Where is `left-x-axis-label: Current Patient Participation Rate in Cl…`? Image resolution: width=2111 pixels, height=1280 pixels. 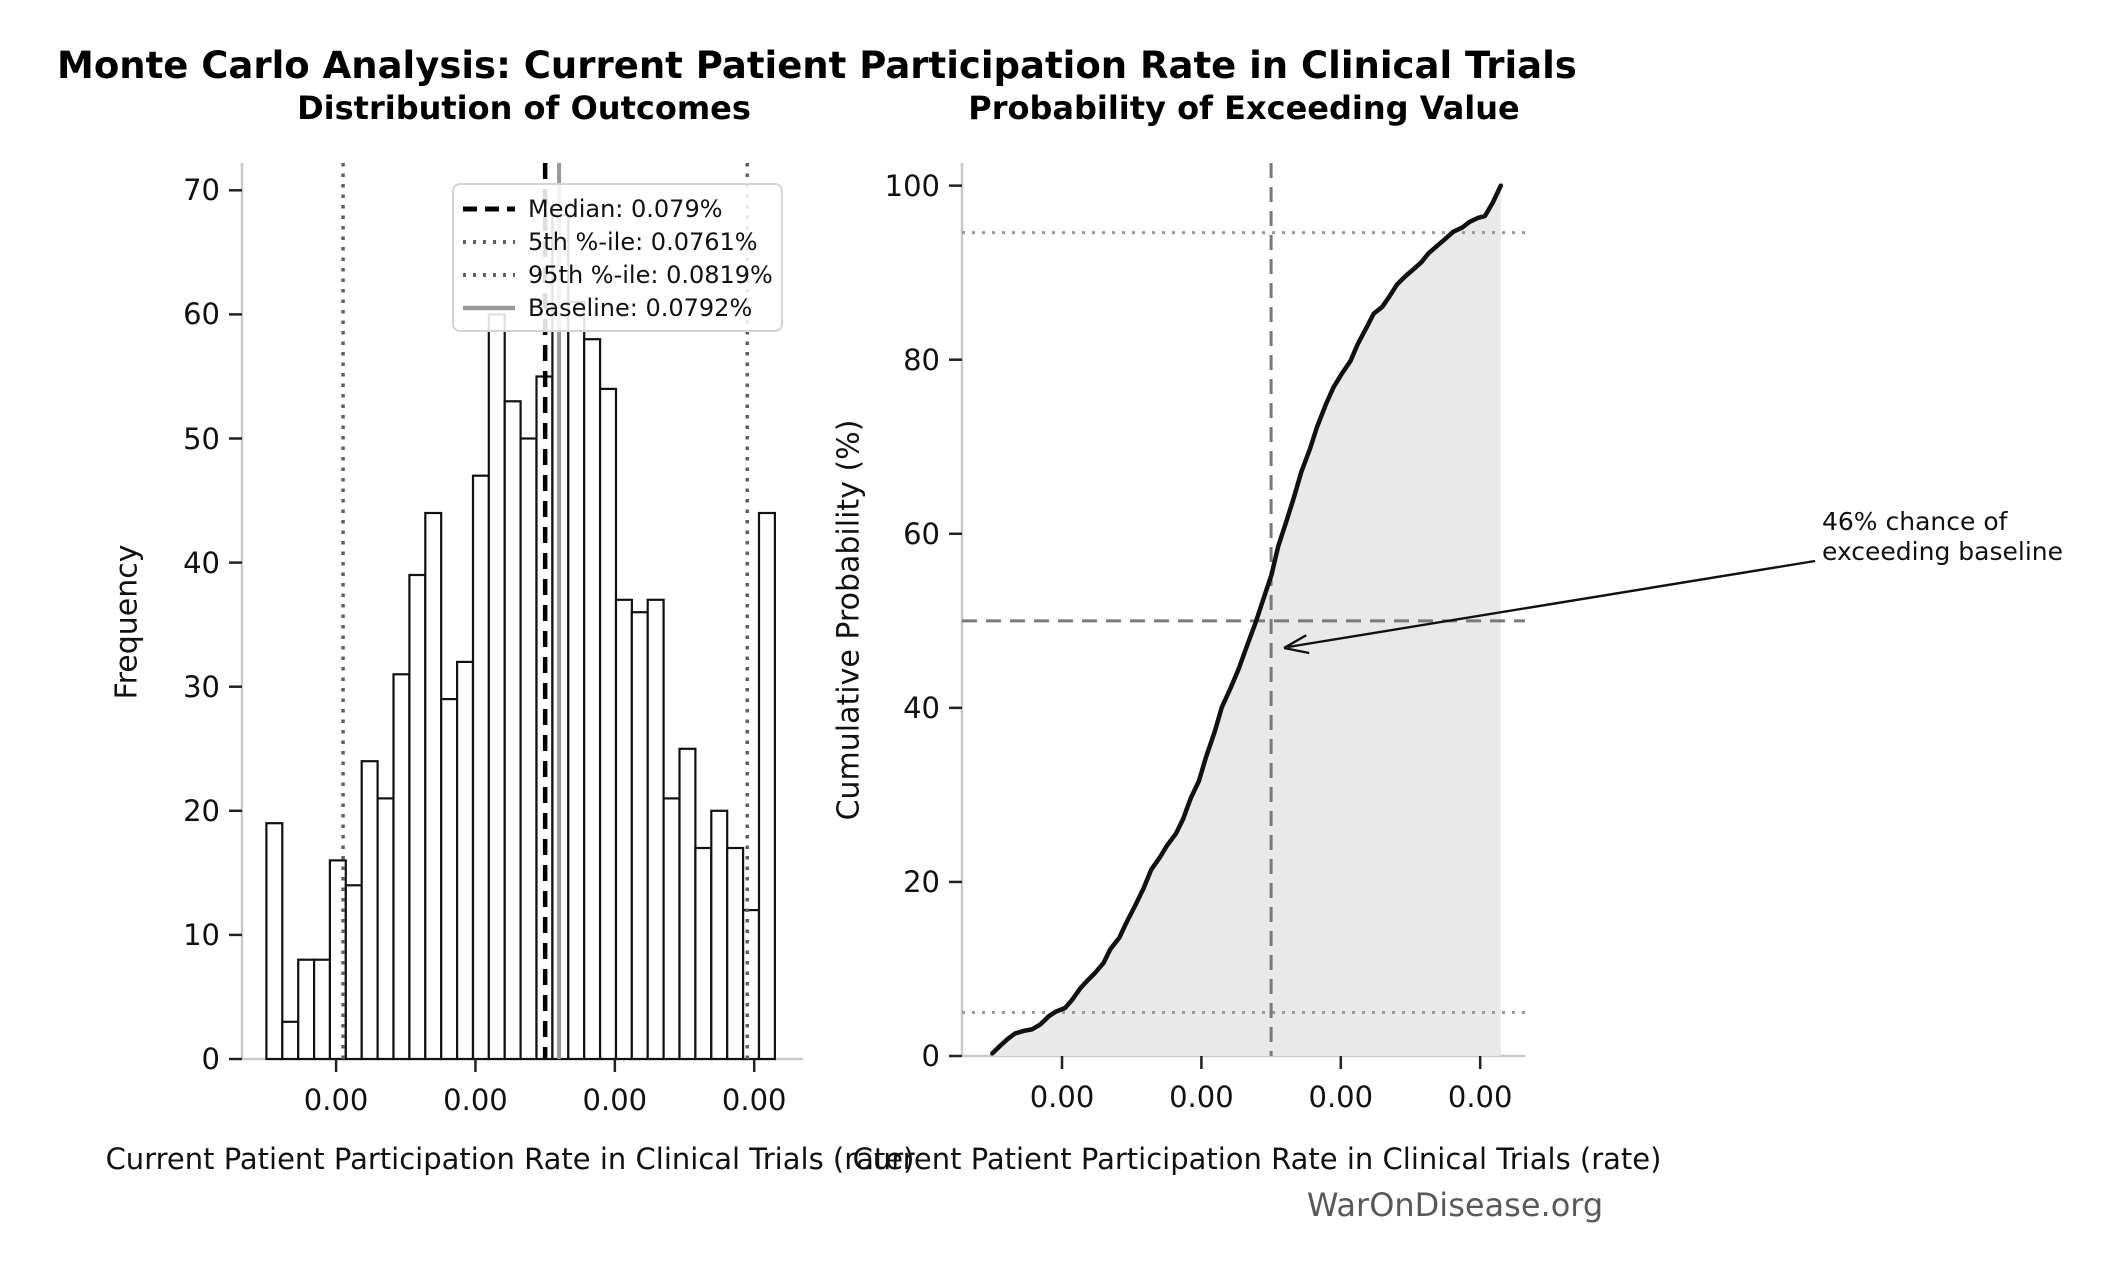
left-x-axis-label: Current Patient Participation Rate in Cl… is located at coordinates (510, 1159).